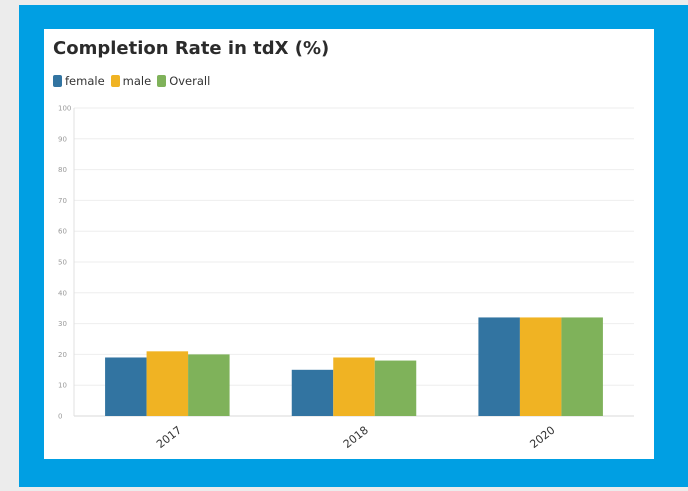  I want to click on y-tick-label: 30, so click(62, 324).